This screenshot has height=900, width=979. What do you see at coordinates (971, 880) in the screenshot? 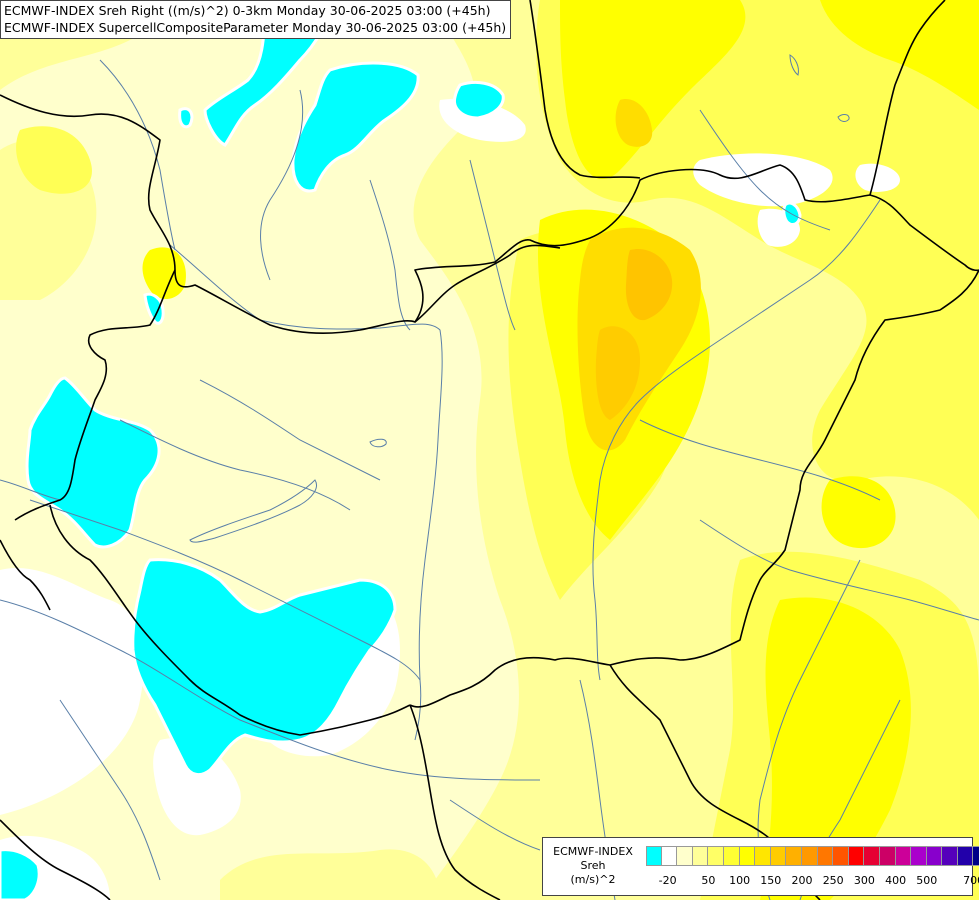
I see `legend-tick-label: 700` at bounding box center [971, 880].